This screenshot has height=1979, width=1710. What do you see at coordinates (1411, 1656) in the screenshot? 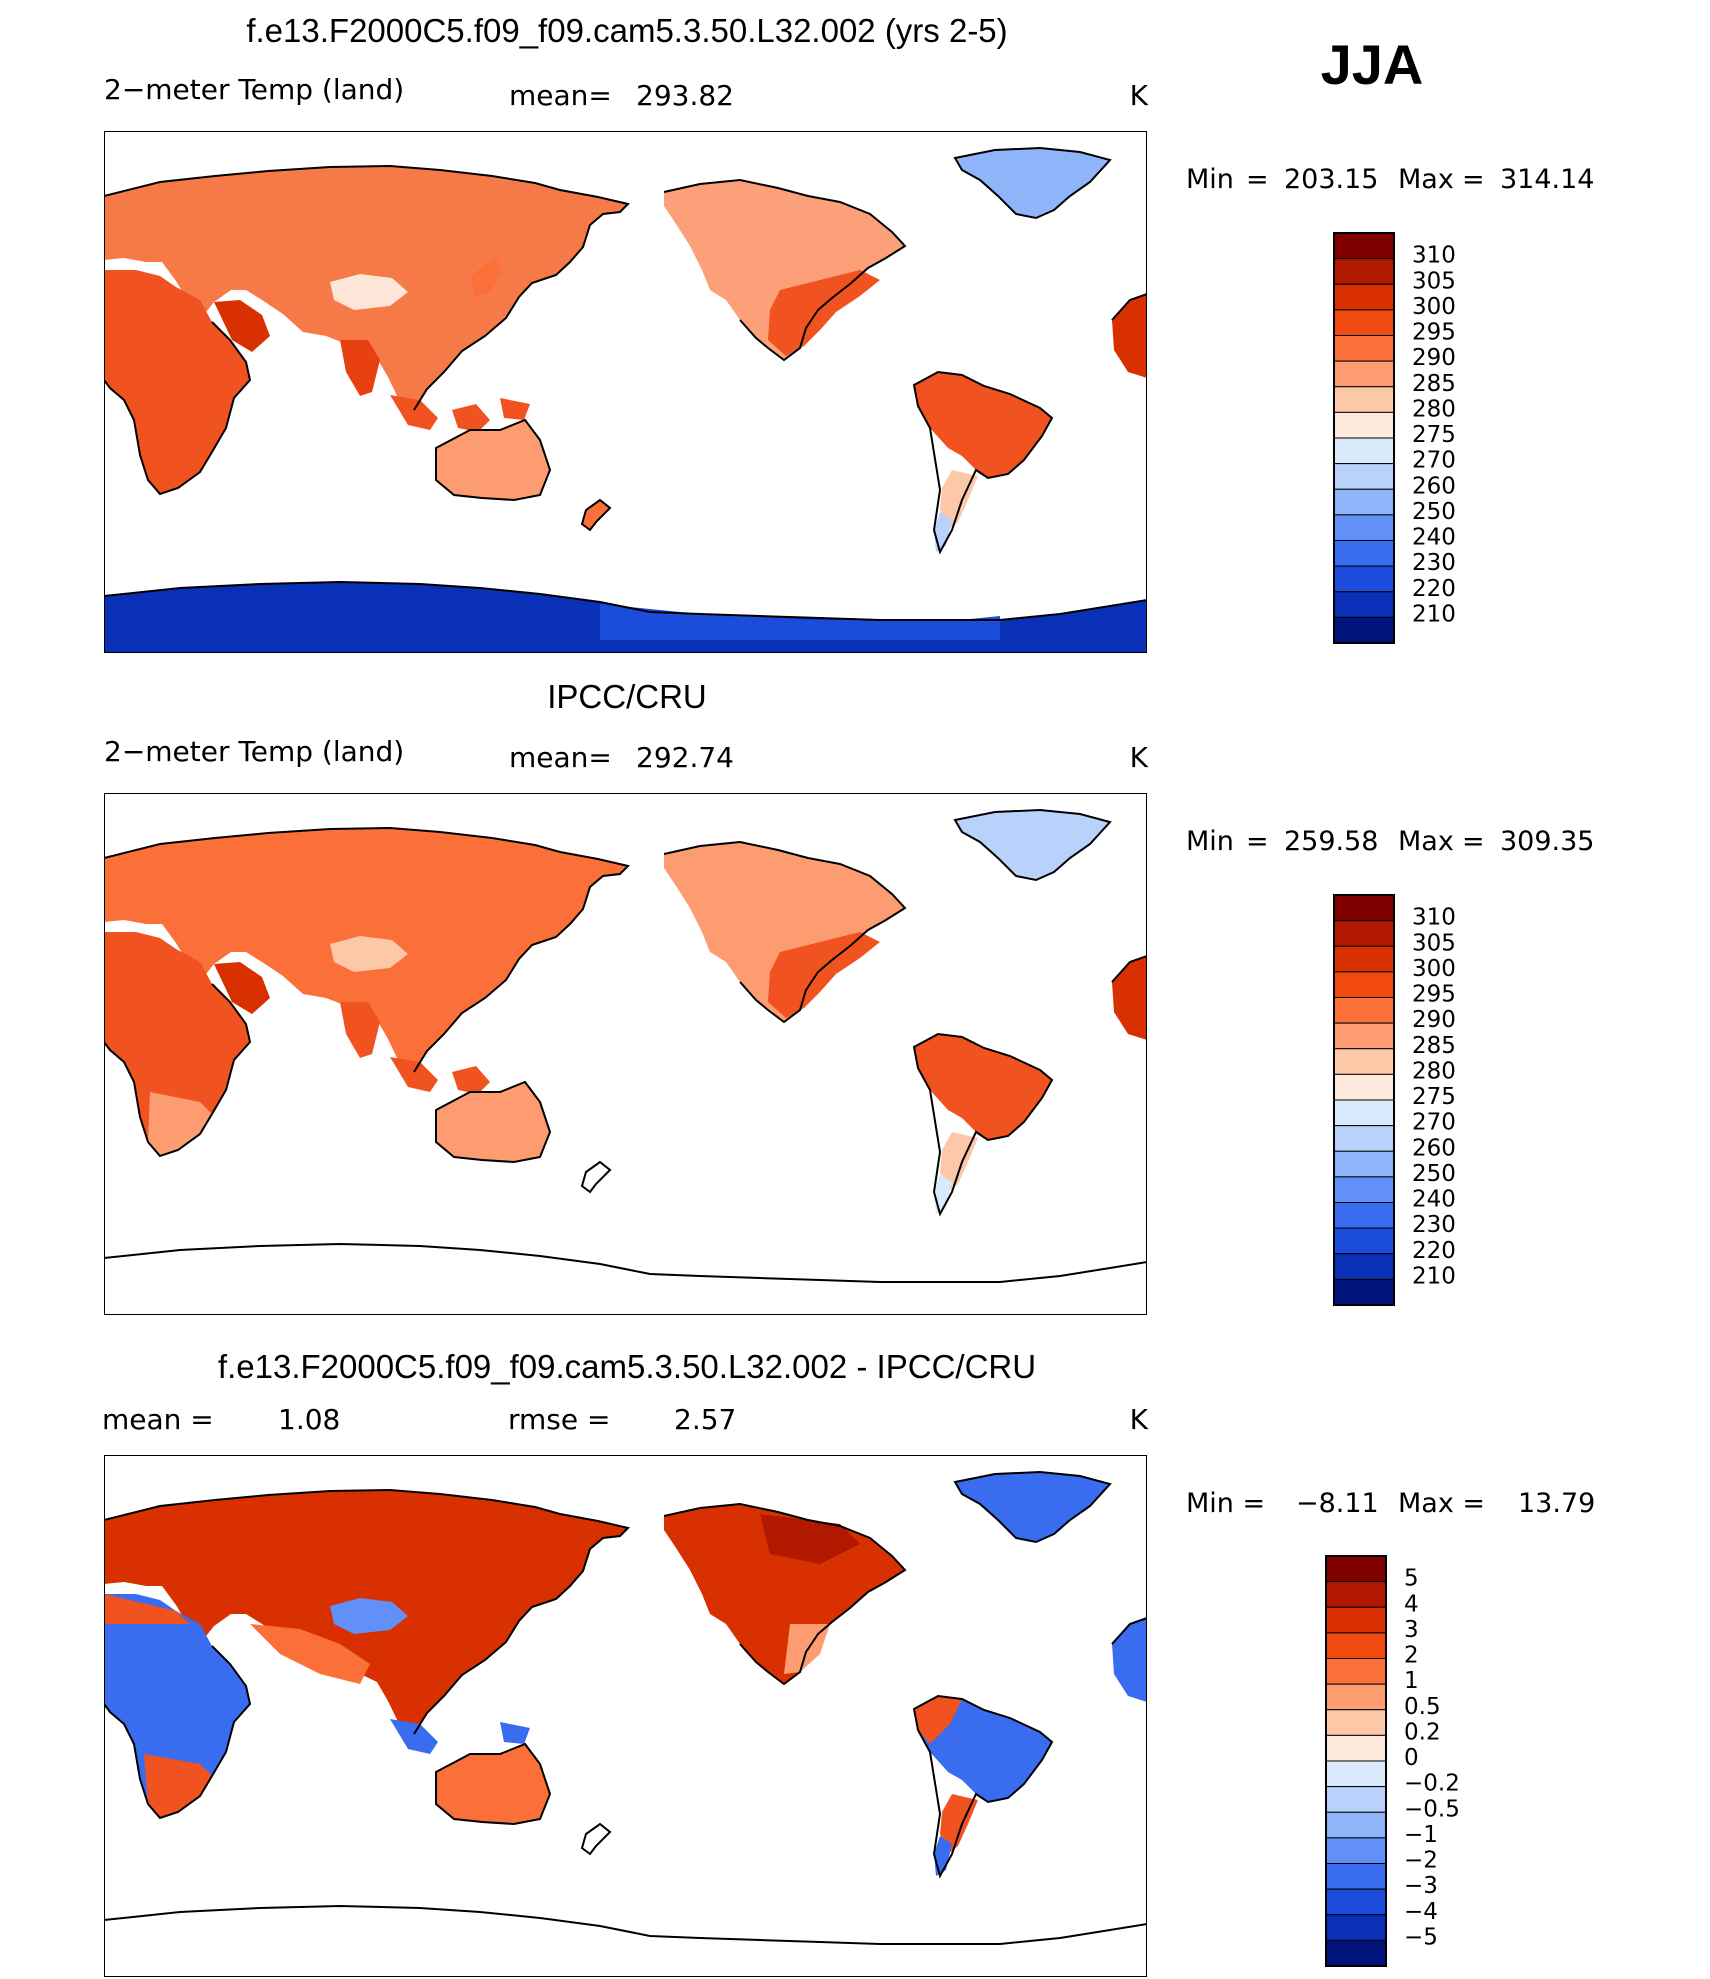
I see `colorbar-tick-label: 2` at bounding box center [1411, 1656].